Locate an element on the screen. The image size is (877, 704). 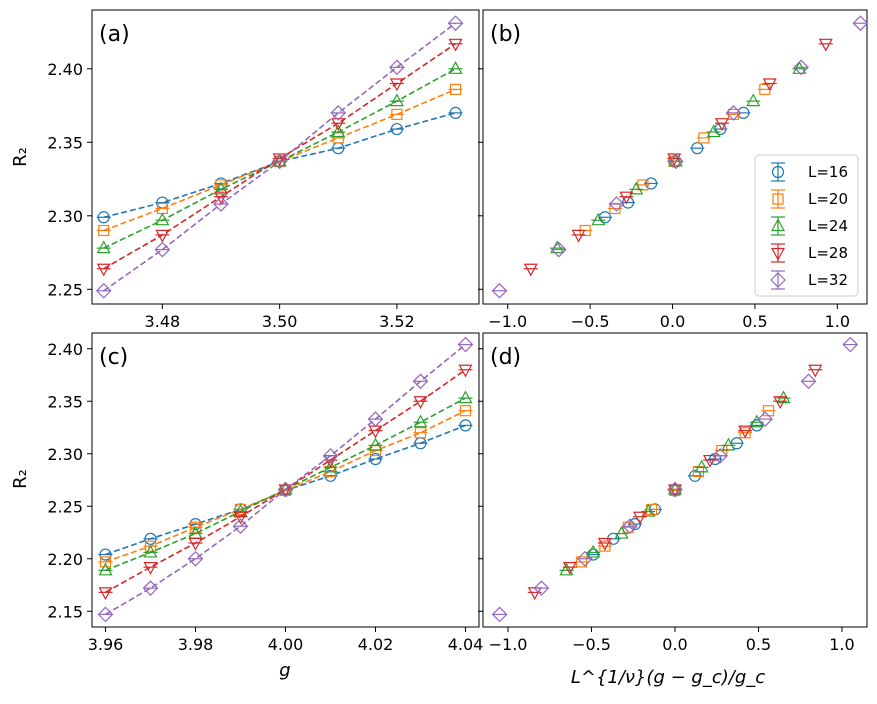
ytick-label-c: 2.25 is located at coordinates (65, 506).